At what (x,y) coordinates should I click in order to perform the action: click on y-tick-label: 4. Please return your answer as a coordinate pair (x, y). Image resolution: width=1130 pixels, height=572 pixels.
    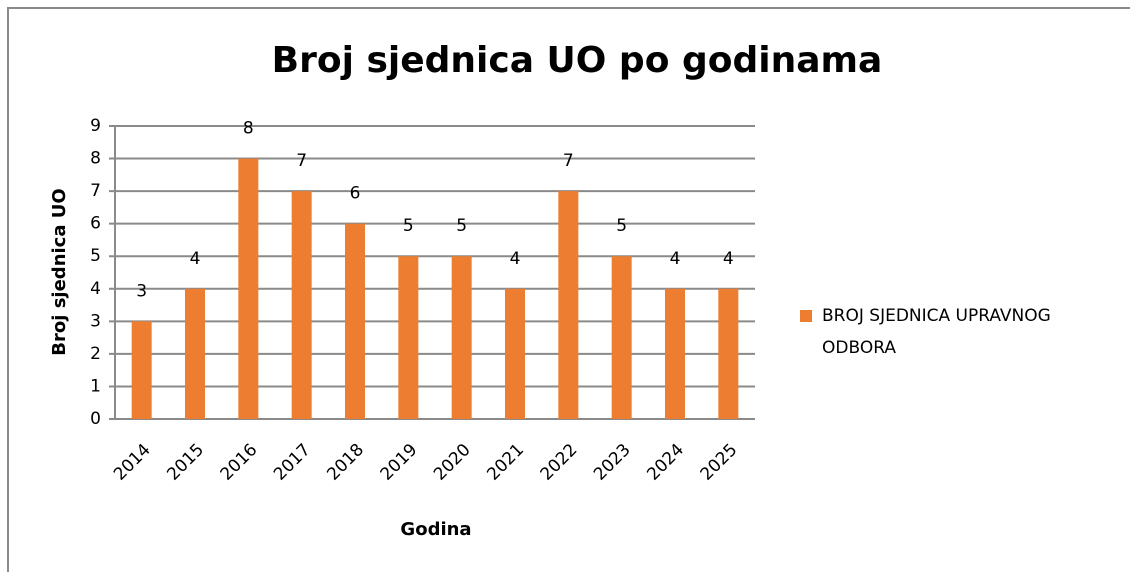
    Looking at the image, I should click on (95, 289).